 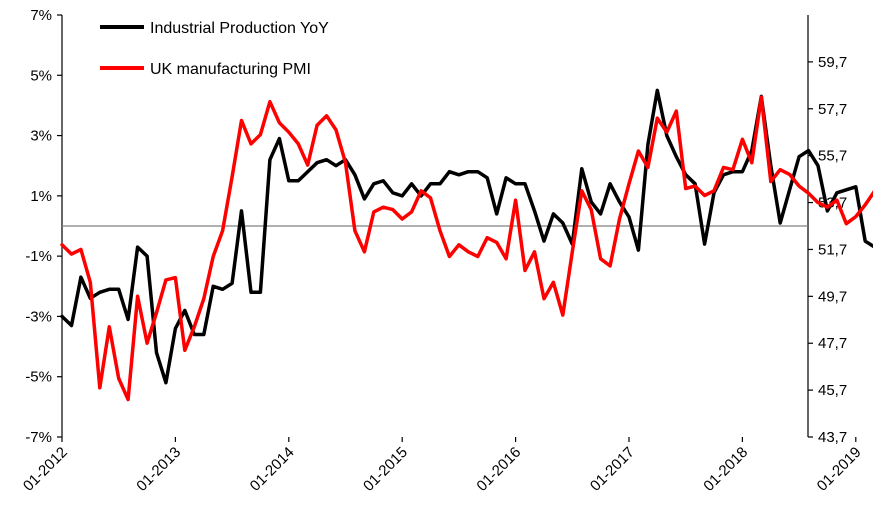 What do you see at coordinates (832, 437) in the screenshot?
I see `right-tick-label: 43,7` at bounding box center [832, 437].